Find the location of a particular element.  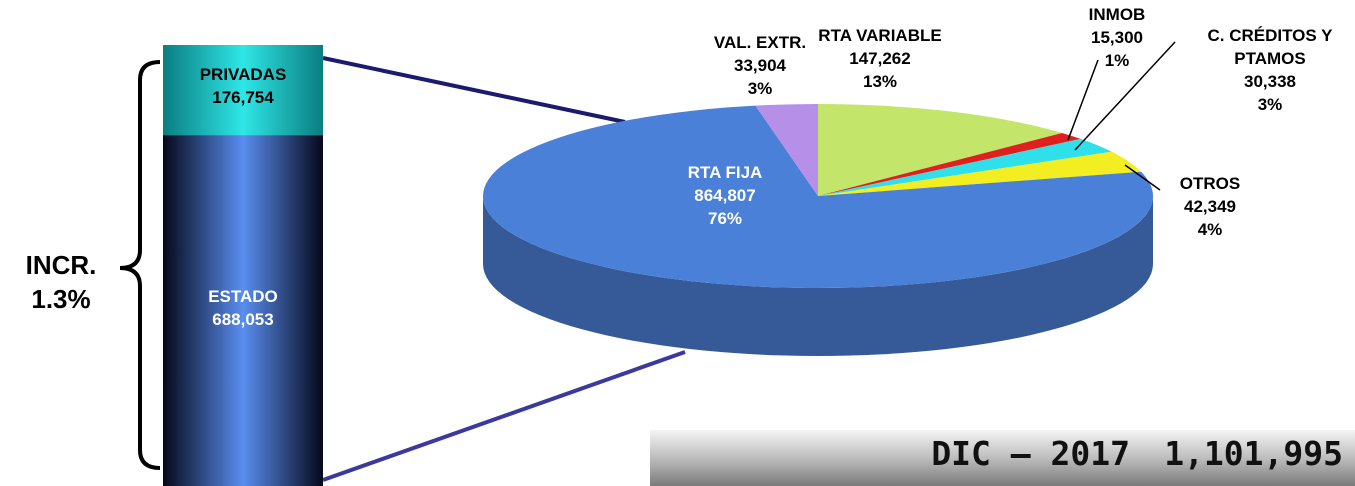

footer-date: DIC – 2017 is located at coordinates (1030, 453).